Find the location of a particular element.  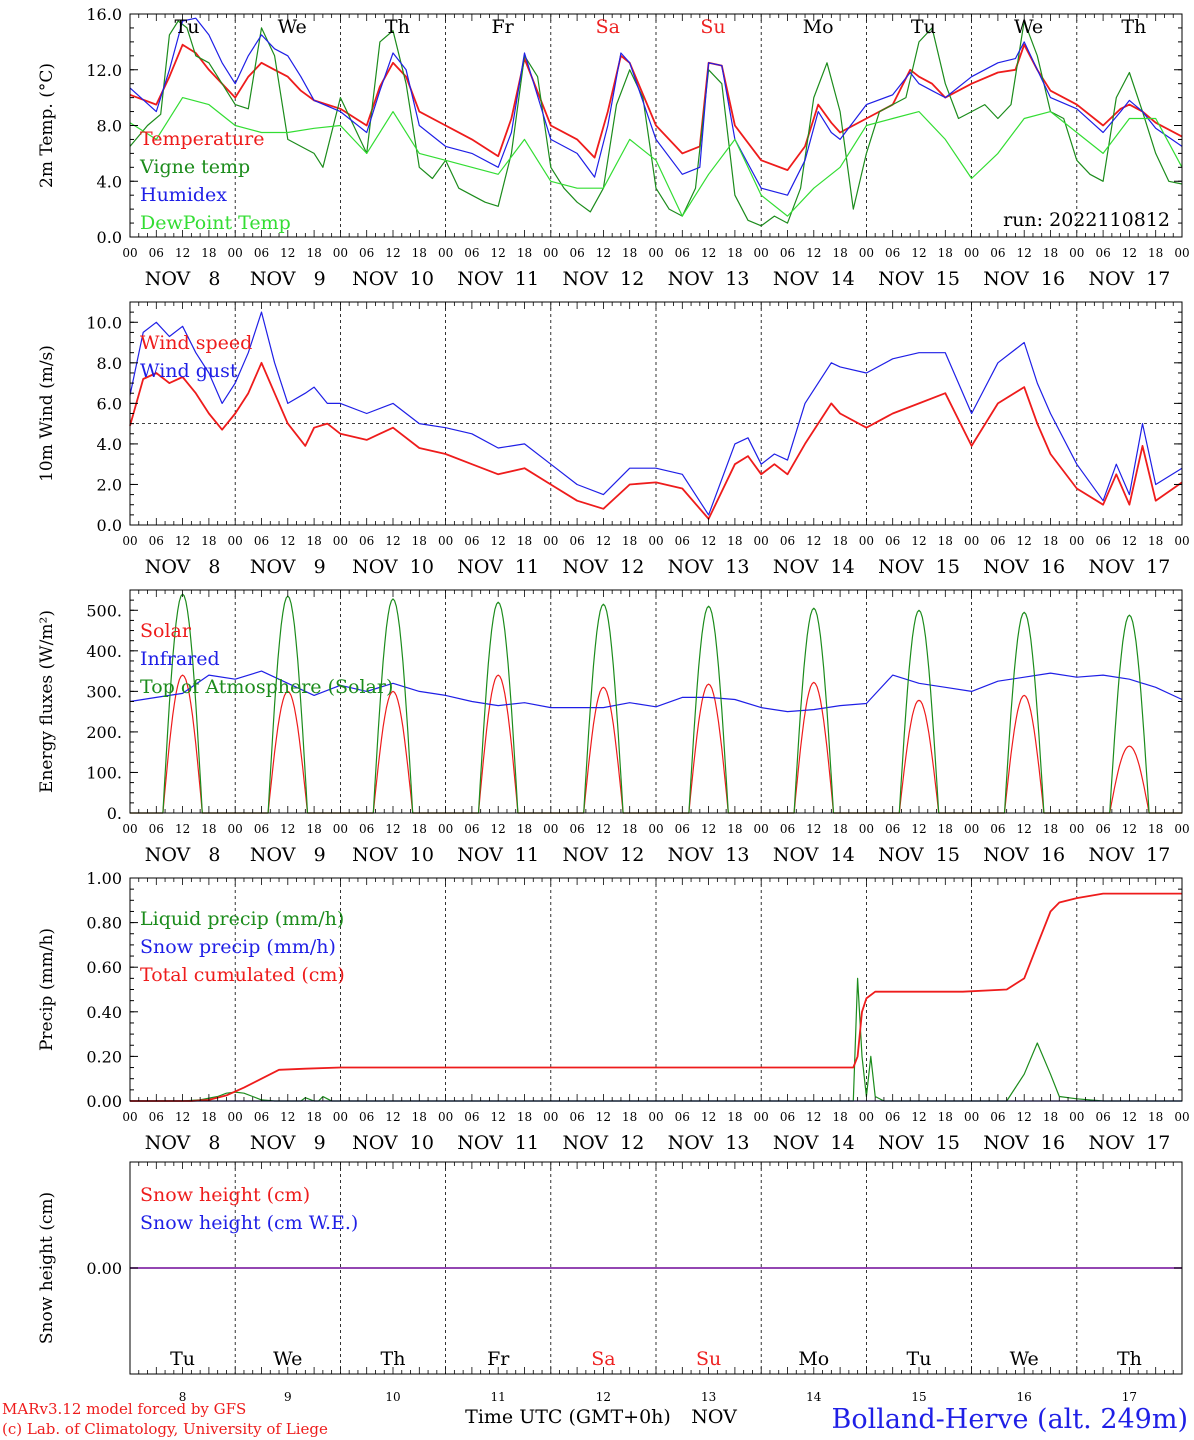

y-tick-label: 12.0 is located at coordinates (104, 70).